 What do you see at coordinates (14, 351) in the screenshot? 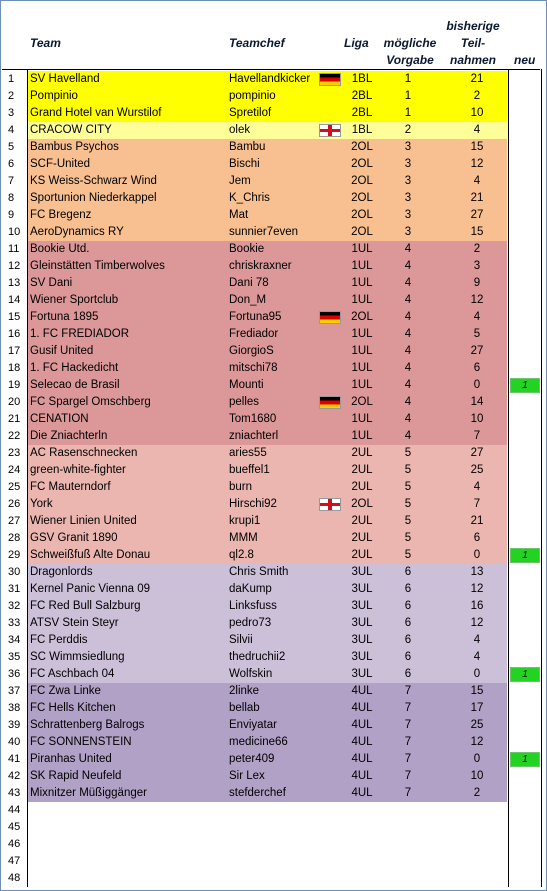
I see `row-number: 17` at bounding box center [14, 351].